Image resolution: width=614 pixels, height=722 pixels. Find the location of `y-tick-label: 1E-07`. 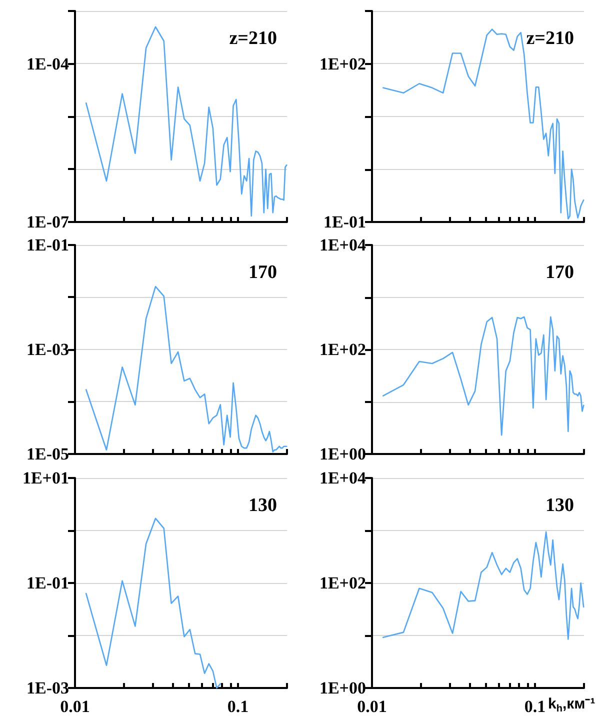

y-tick-label: 1E-07 is located at coordinates (48, 222).